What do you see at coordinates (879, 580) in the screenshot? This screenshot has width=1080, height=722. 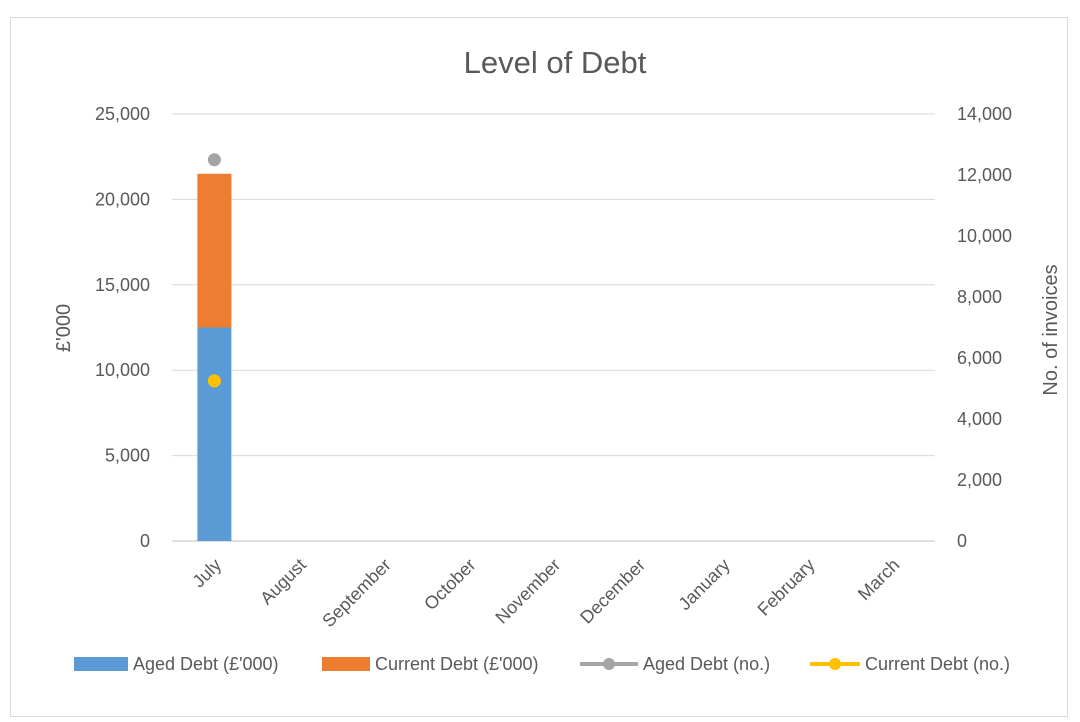 I see `x-tick-label: March` at bounding box center [879, 580].